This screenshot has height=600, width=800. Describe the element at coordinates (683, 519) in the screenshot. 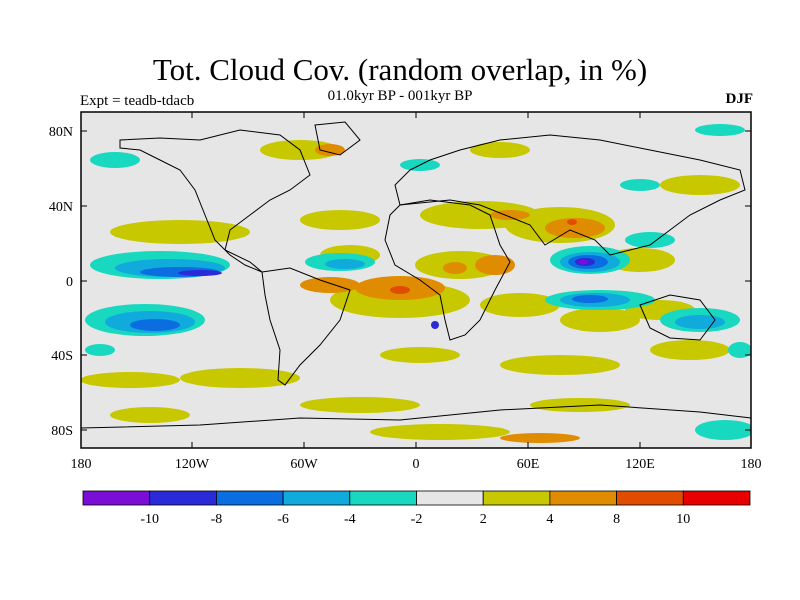

I see `colorbar-label: 10` at that location.